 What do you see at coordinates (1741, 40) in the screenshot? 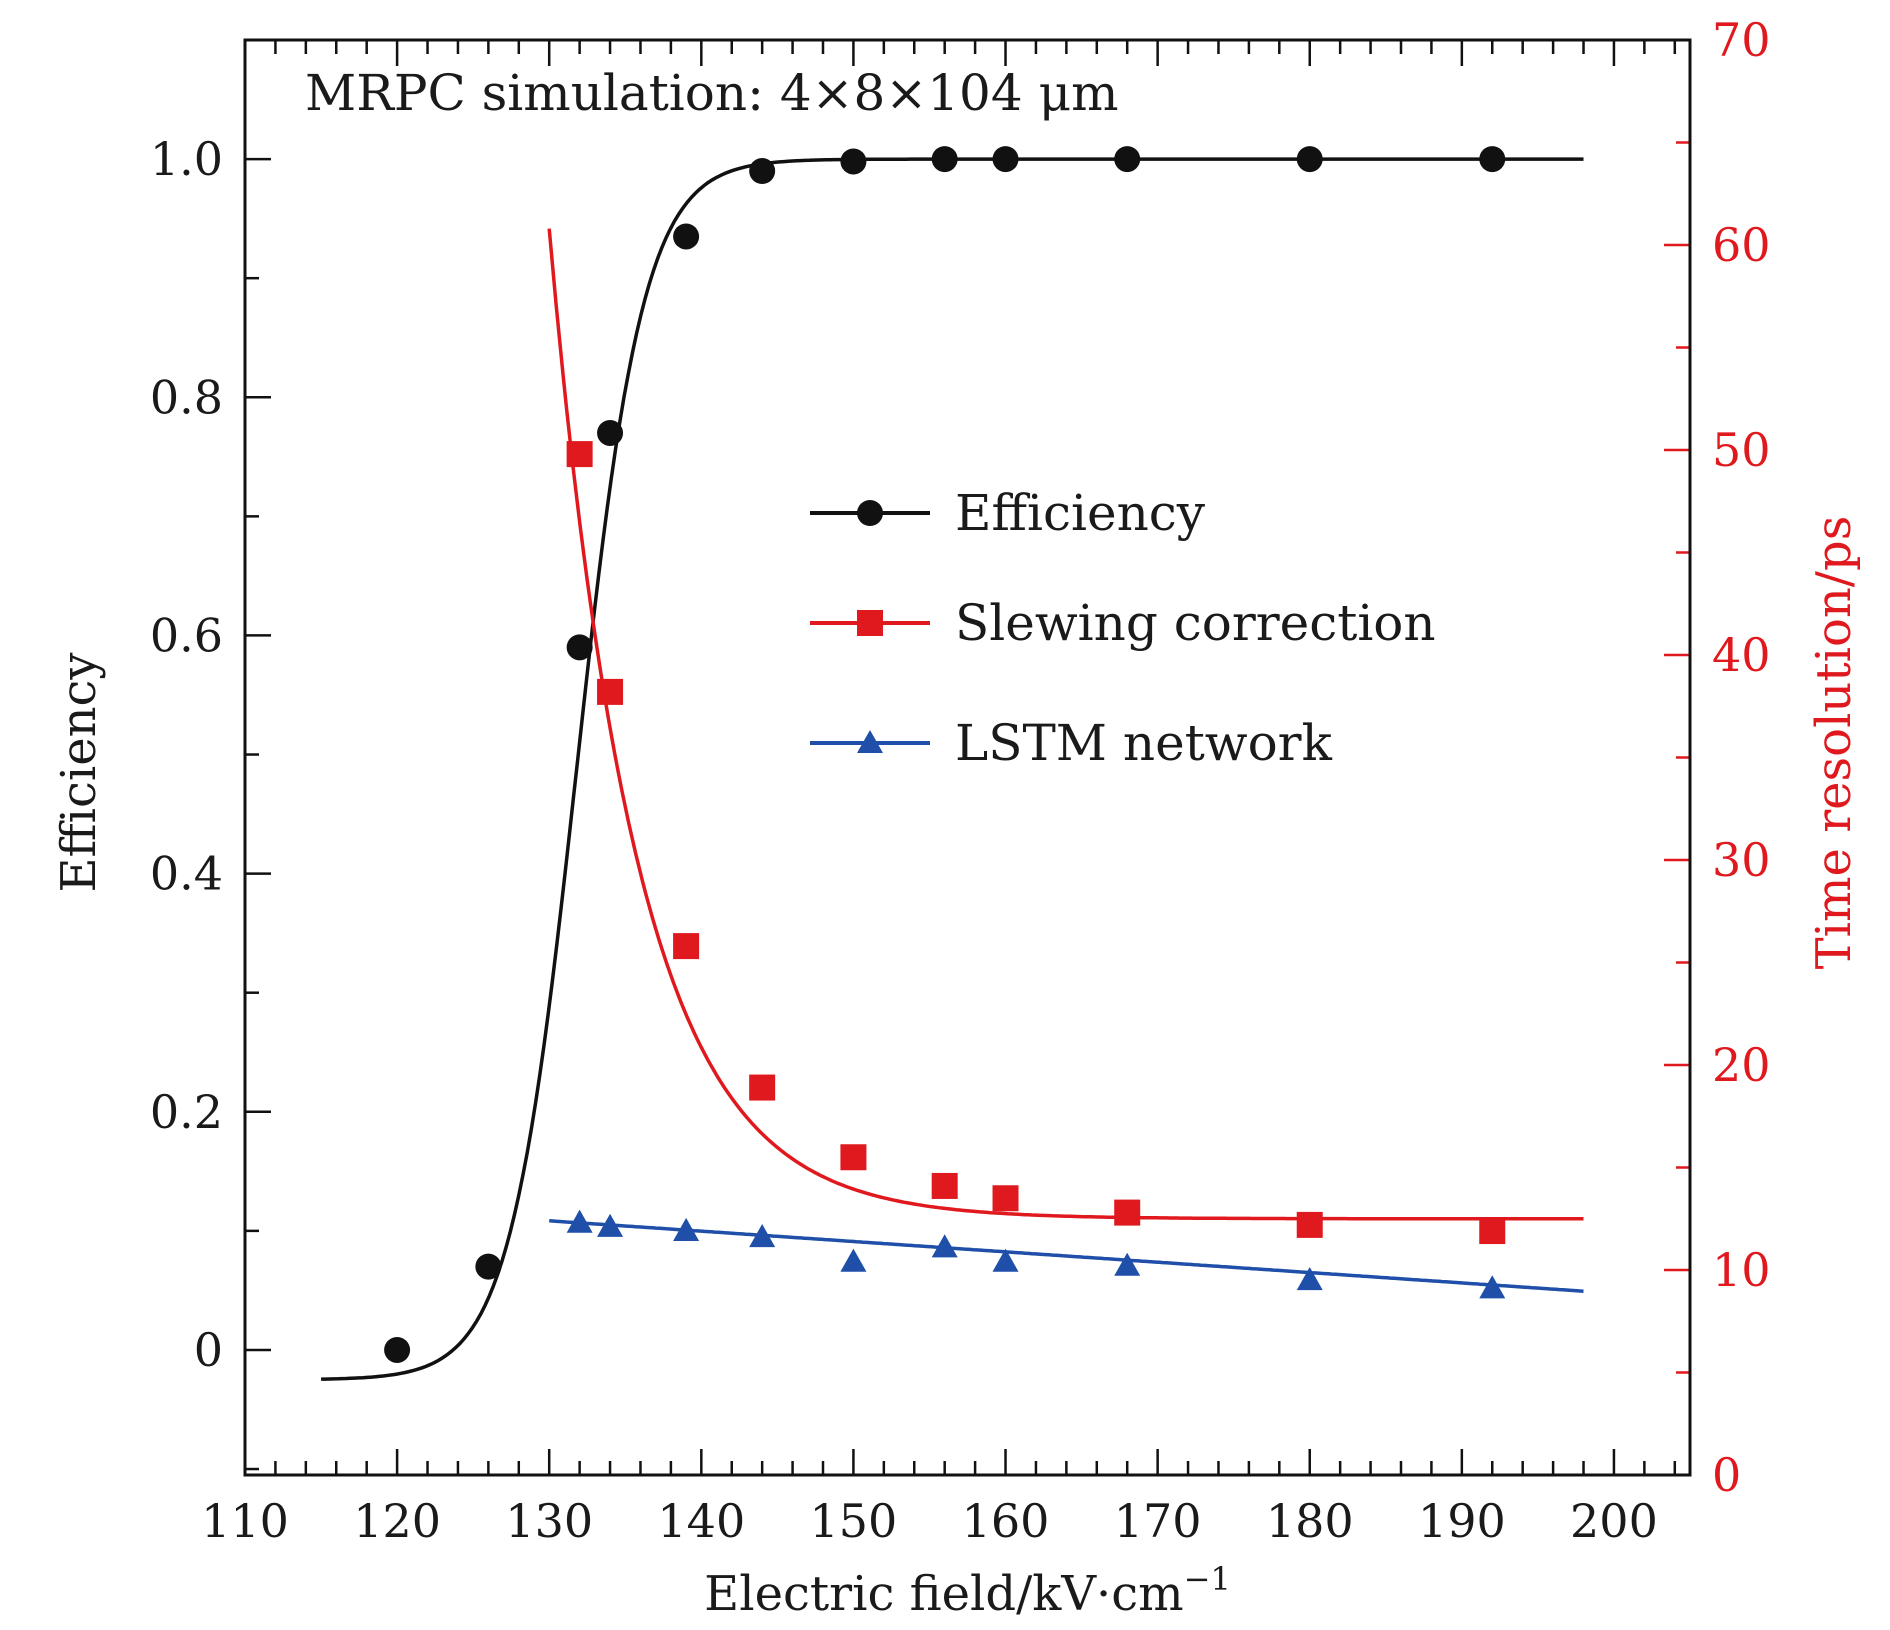
I see `y-right-tick-label: 70` at bounding box center [1741, 40].